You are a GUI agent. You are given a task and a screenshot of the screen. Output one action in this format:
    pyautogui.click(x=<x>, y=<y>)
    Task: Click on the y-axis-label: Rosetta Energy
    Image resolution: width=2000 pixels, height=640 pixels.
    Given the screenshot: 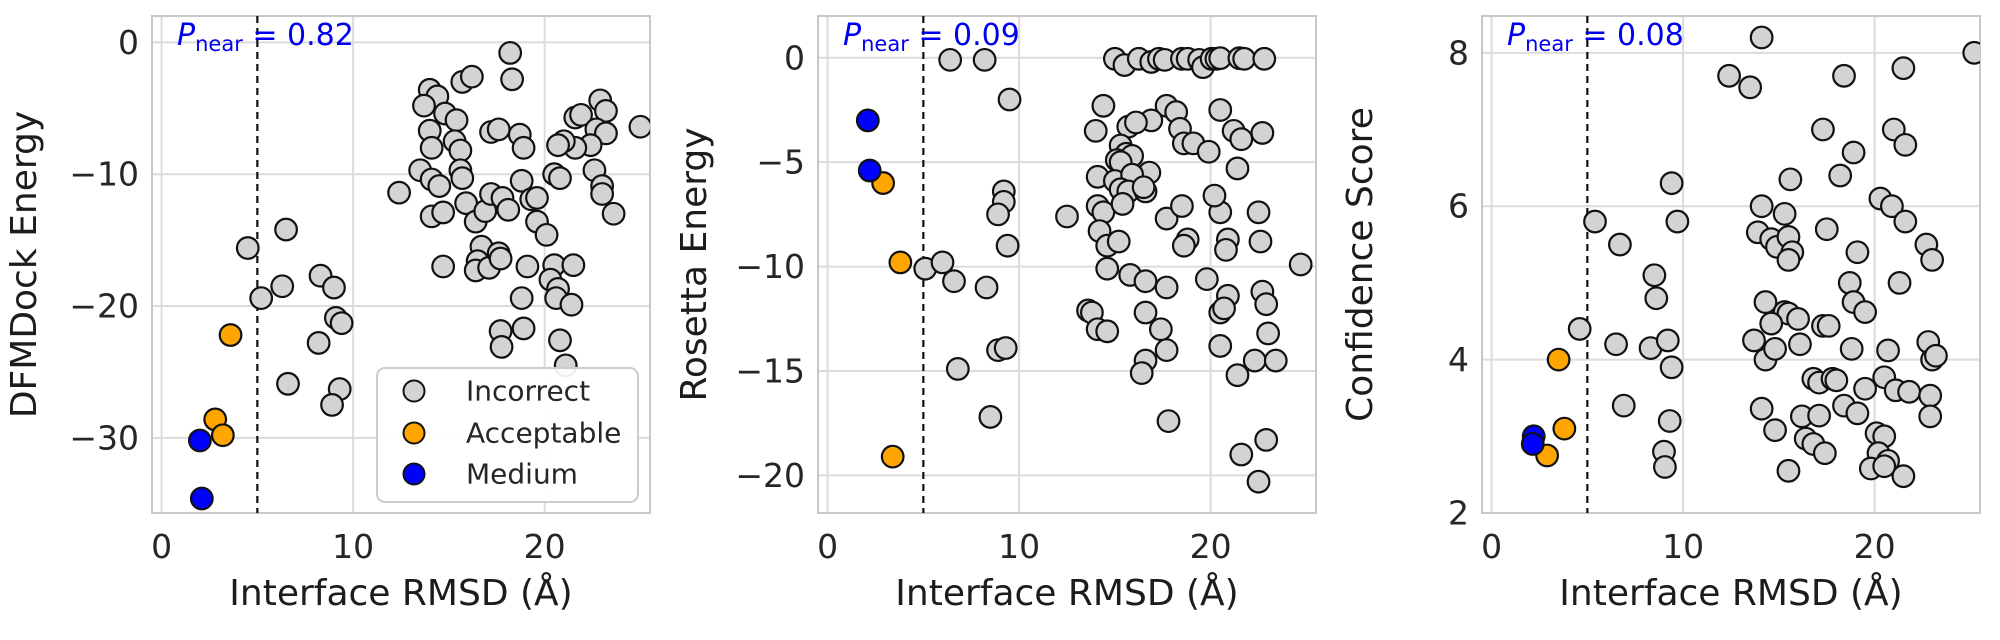 What is the action you would take?
    pyautogui.click(x=694, y=264)
    